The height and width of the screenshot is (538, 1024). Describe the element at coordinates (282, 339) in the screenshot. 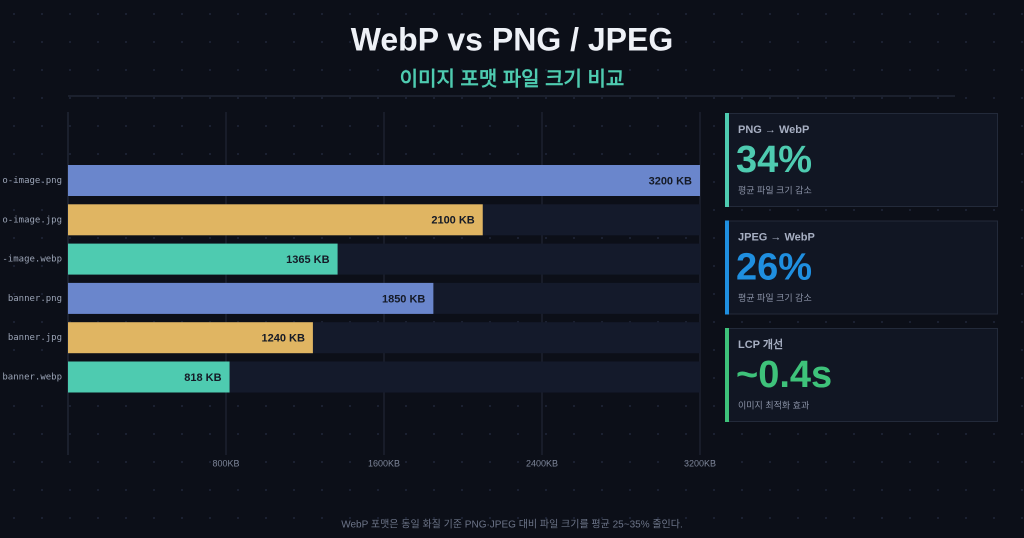

I see `value-label: 1240 KB` at that location.